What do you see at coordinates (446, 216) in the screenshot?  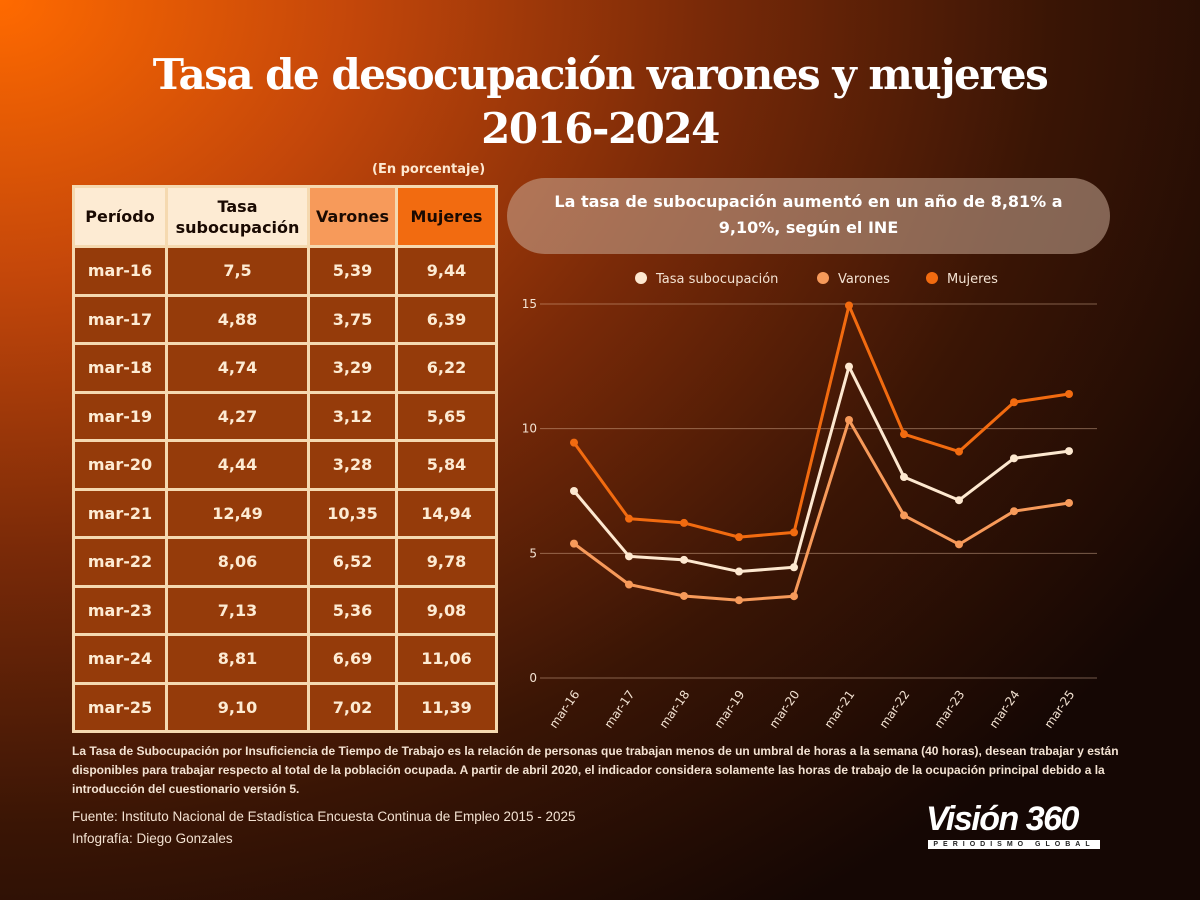 I see `header-mujeres: Mujeres` at bounding box center [446, 216].